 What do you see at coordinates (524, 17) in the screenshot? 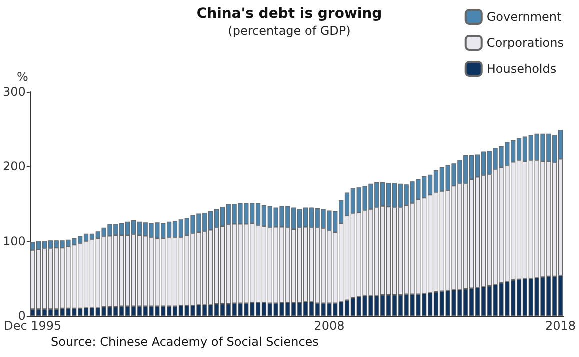
I see `legend-label: Government` at bounding box center [524, 17].